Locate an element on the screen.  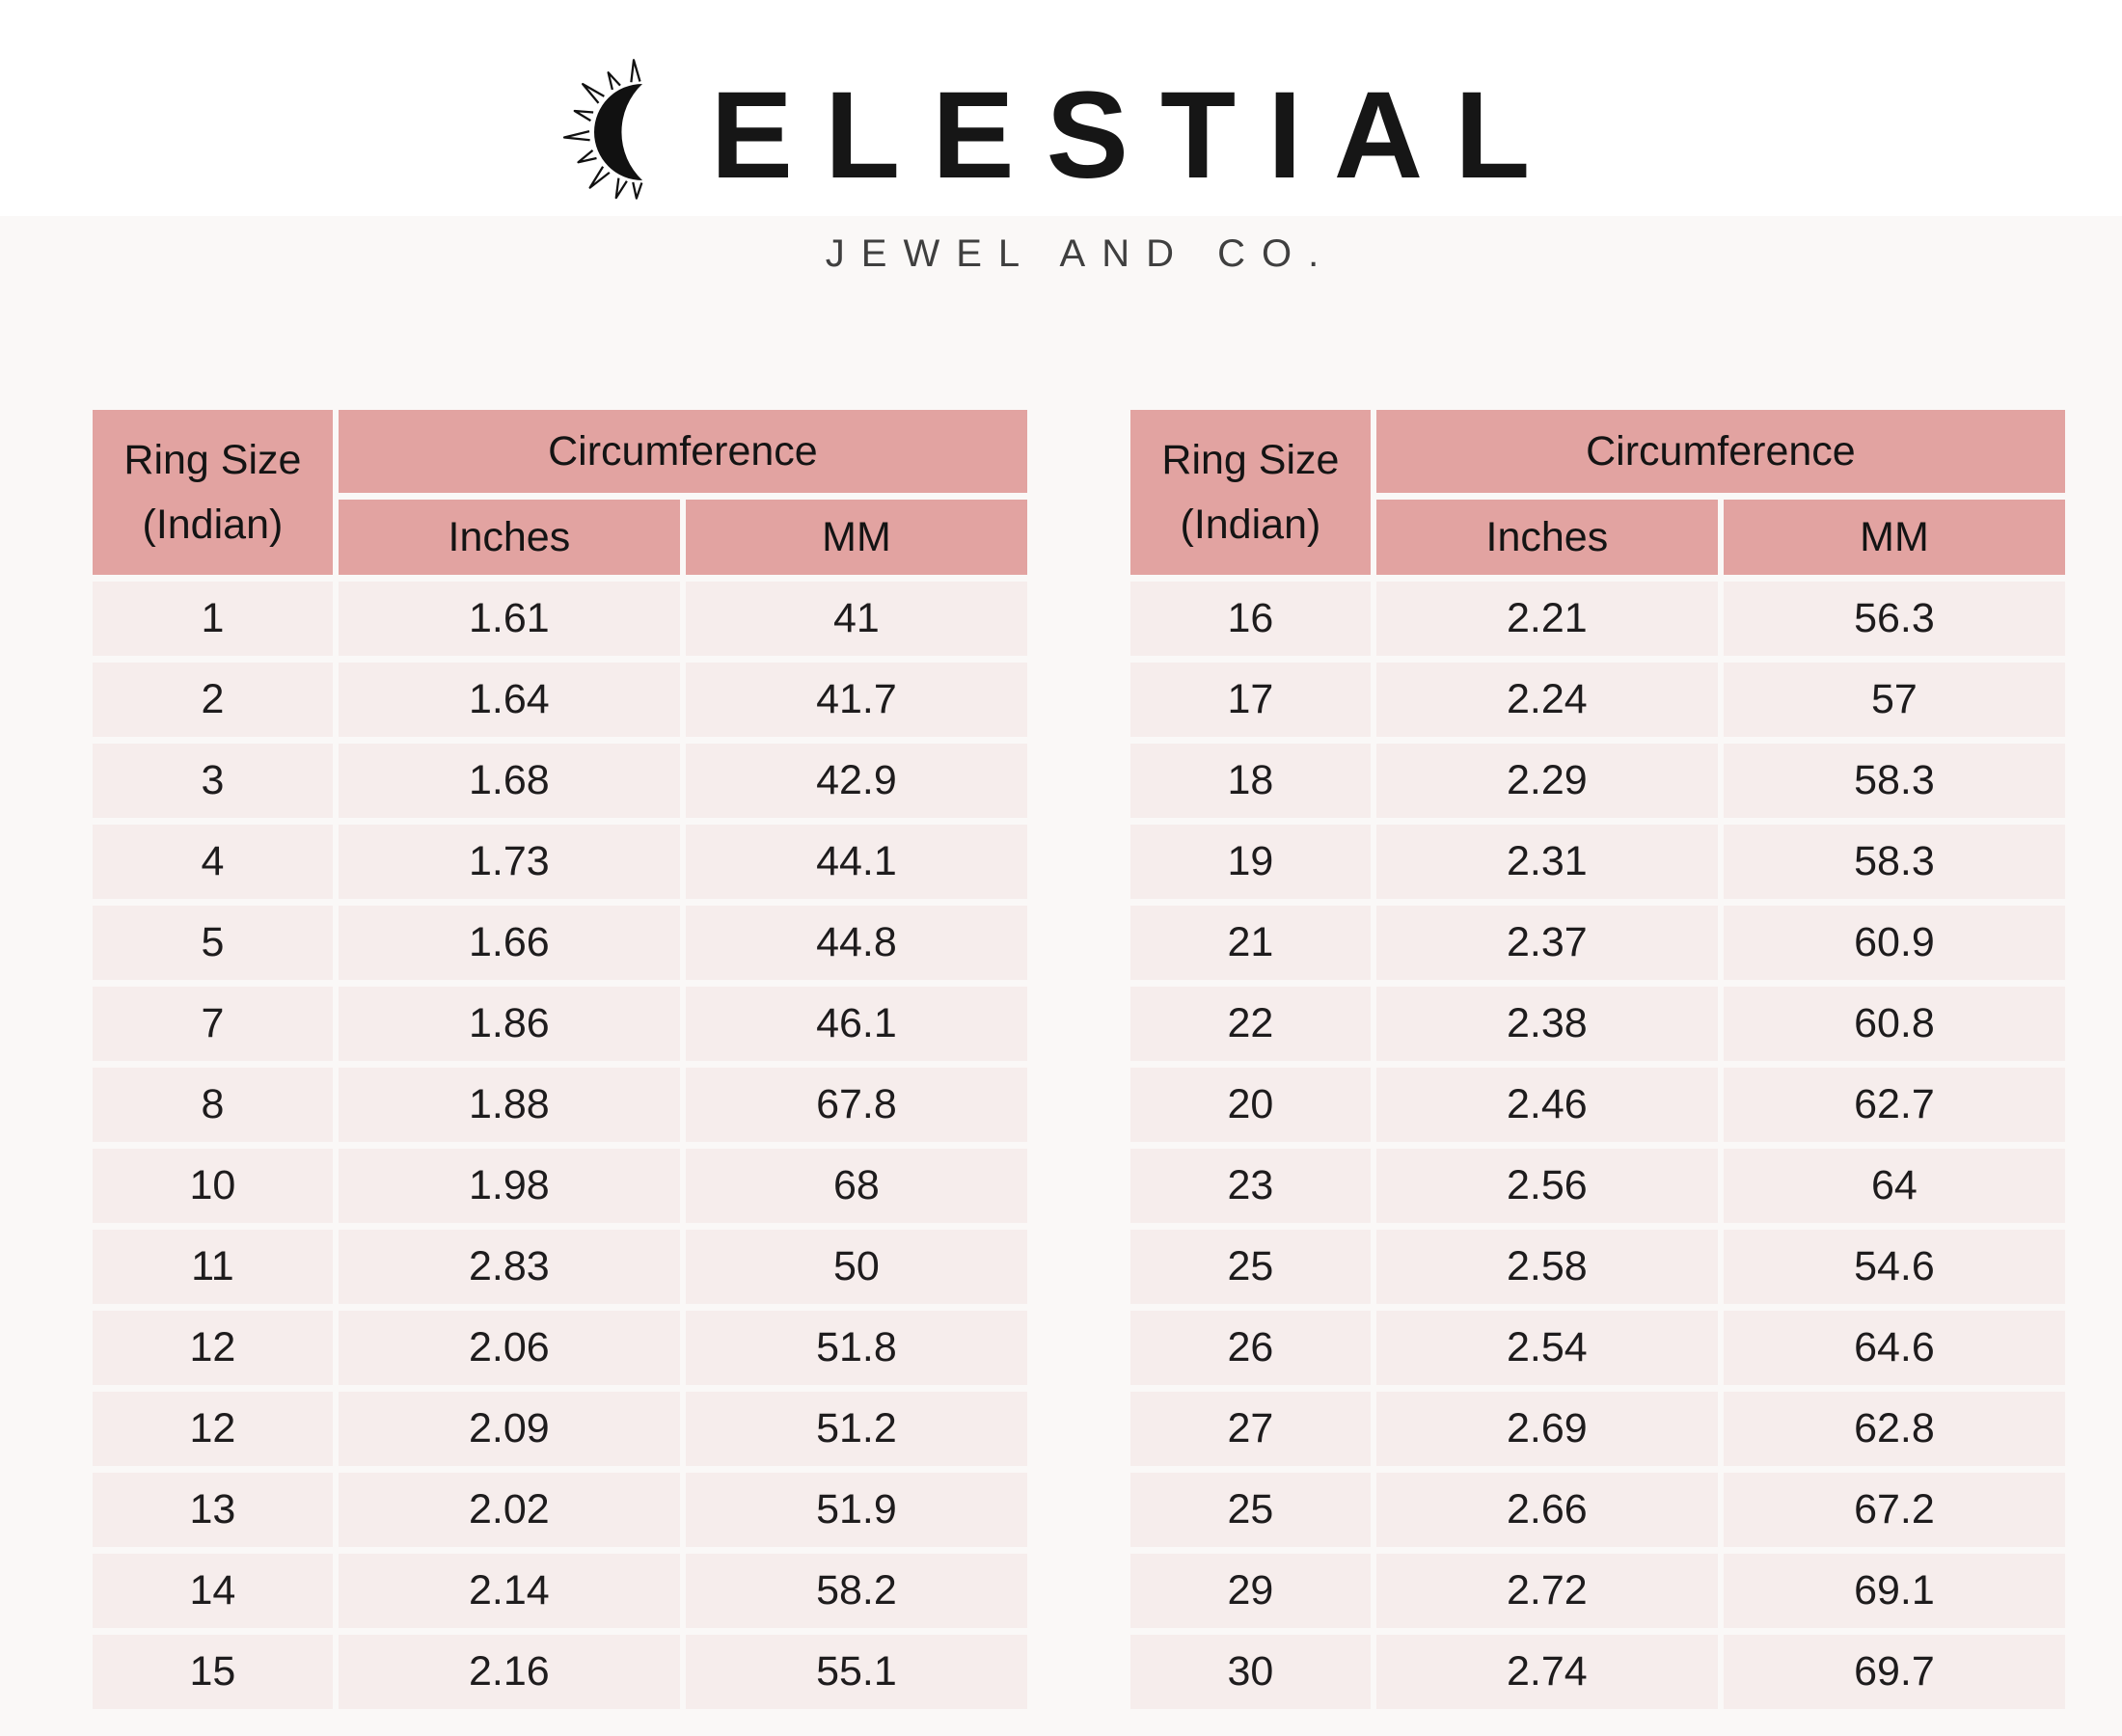
mm-cell: 54.6 is located at coordinates (1894, 1267).